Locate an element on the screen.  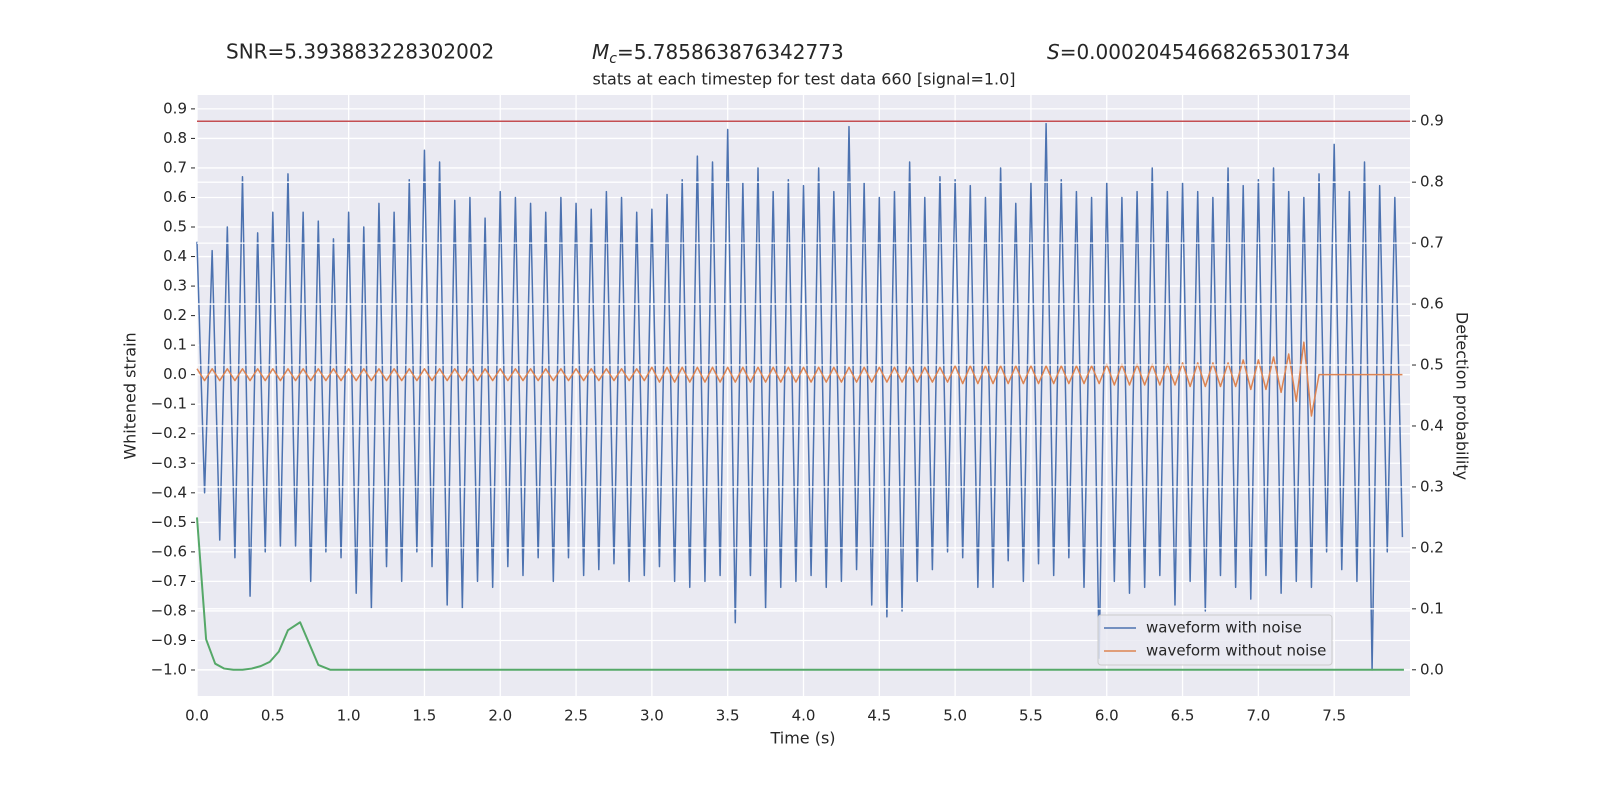
legend-box is located at coordinates (1215, 640).